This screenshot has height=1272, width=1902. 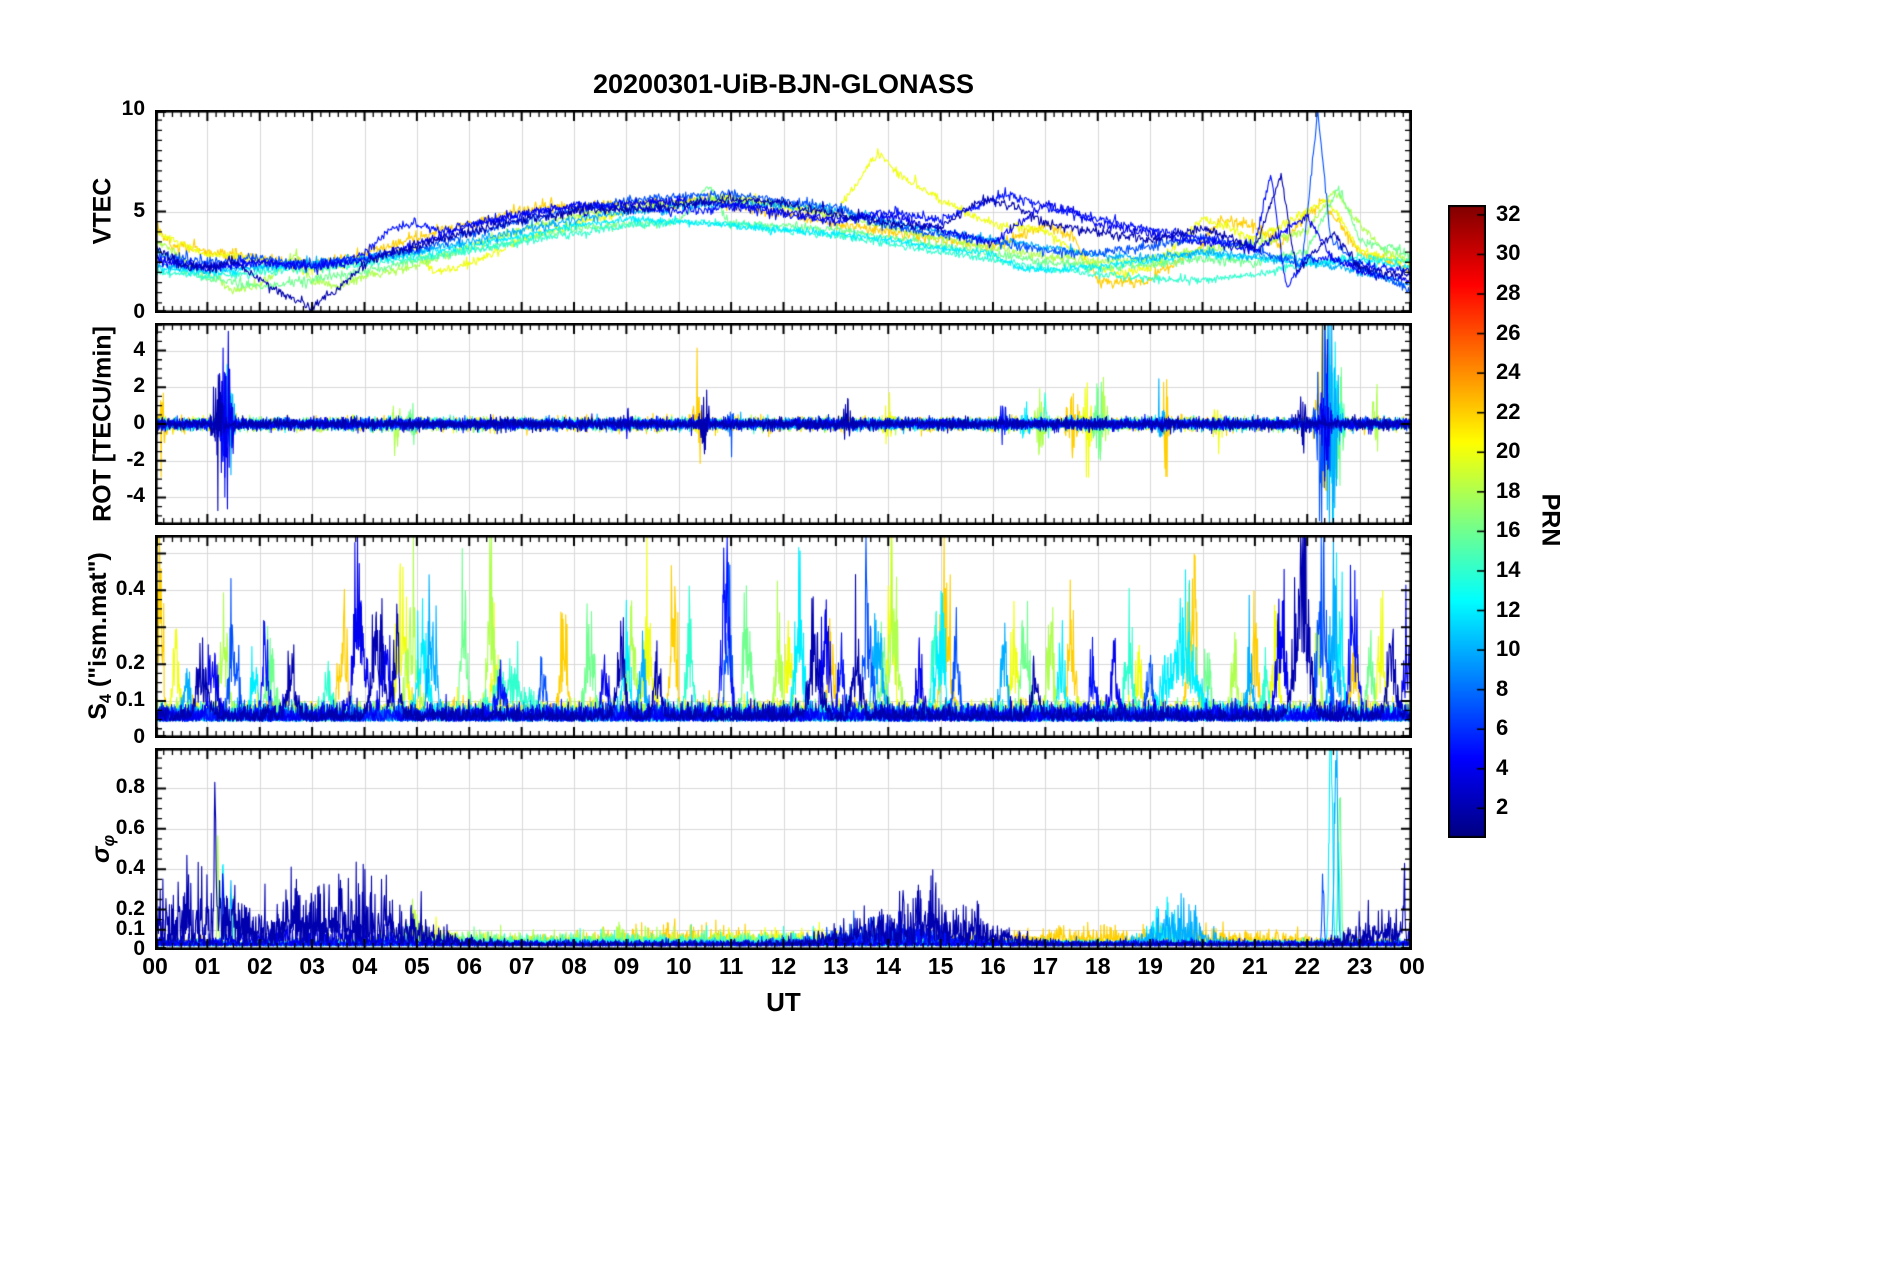 I want to click on x-tick-label: 05, so click(x=417, y=966).